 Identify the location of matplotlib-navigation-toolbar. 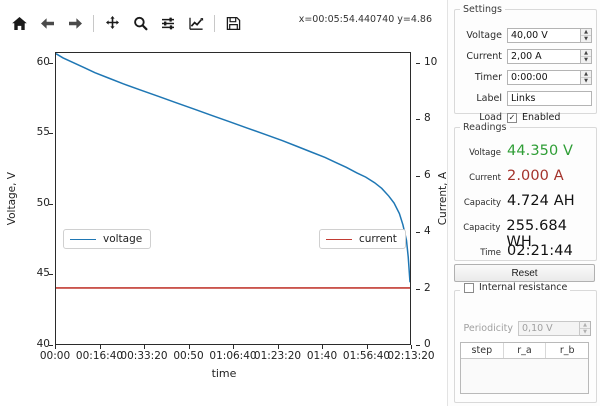
(126, 23).